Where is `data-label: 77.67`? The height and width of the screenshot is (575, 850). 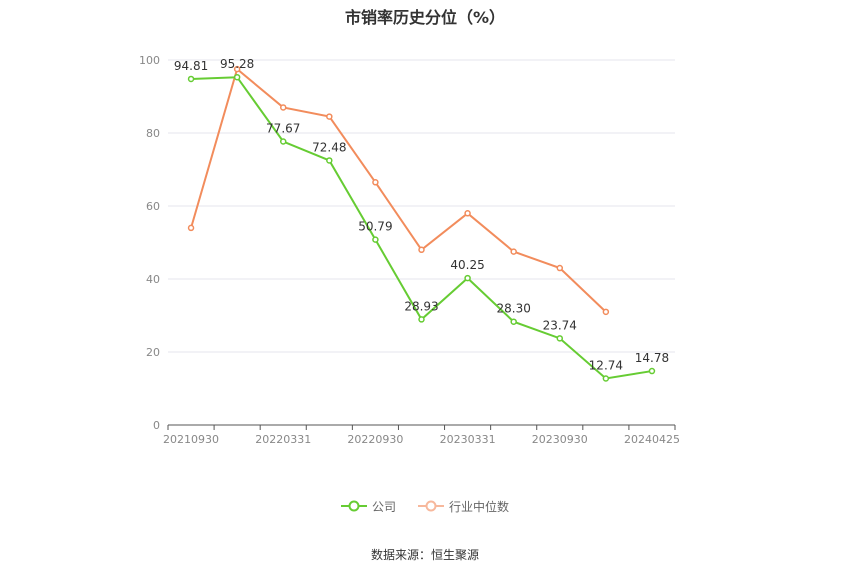
data-label: 77.67 is located at coordinates (283, 129).